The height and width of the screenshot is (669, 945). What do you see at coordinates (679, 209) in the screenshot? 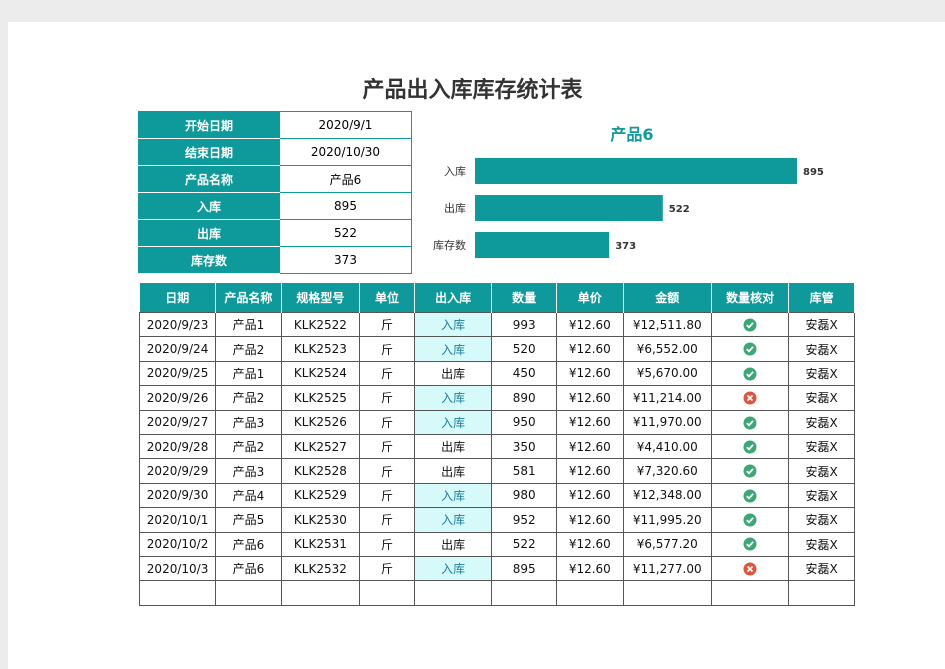
I see `value-label: 522` at bounding box center [679, 209].